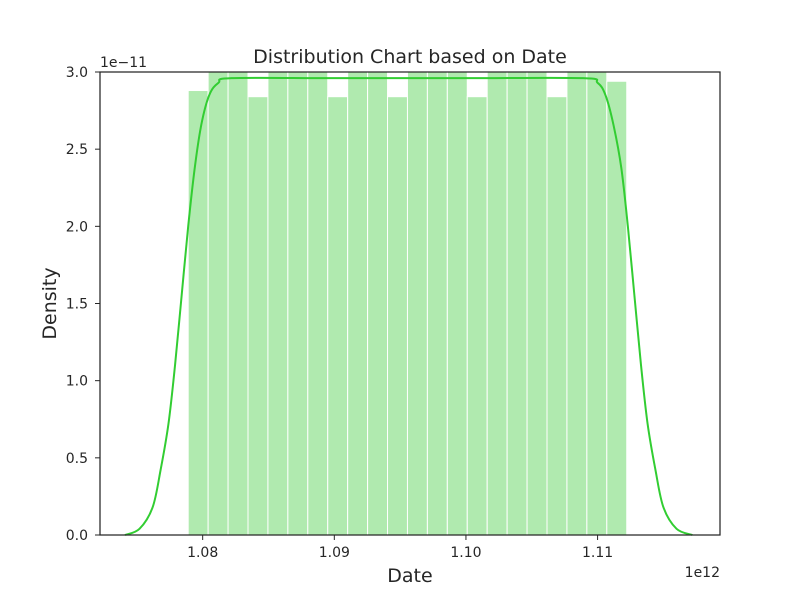  Describe the element at coordinates (77, 305) in the screenshot. I see `y-tick-label: 1.5` at that location.